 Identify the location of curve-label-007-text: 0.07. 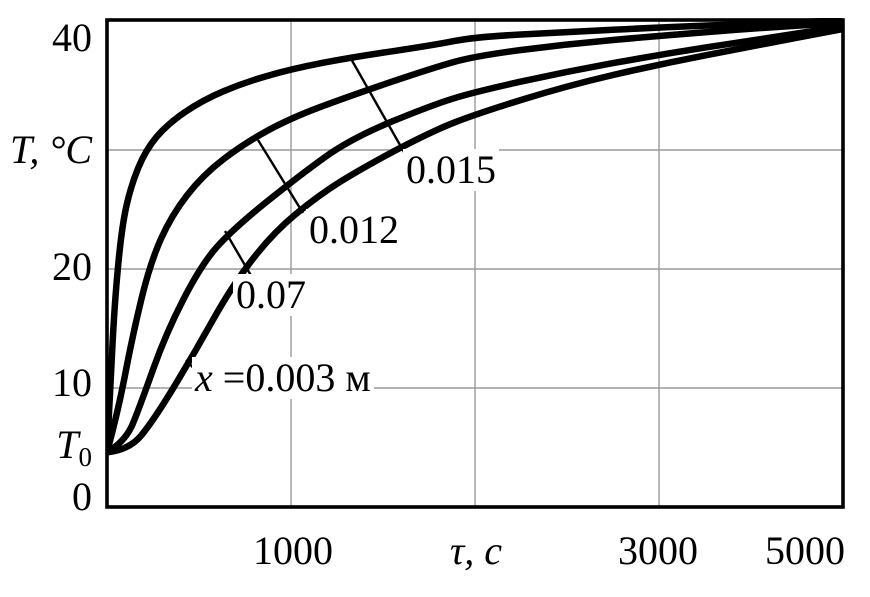
(271, 294).